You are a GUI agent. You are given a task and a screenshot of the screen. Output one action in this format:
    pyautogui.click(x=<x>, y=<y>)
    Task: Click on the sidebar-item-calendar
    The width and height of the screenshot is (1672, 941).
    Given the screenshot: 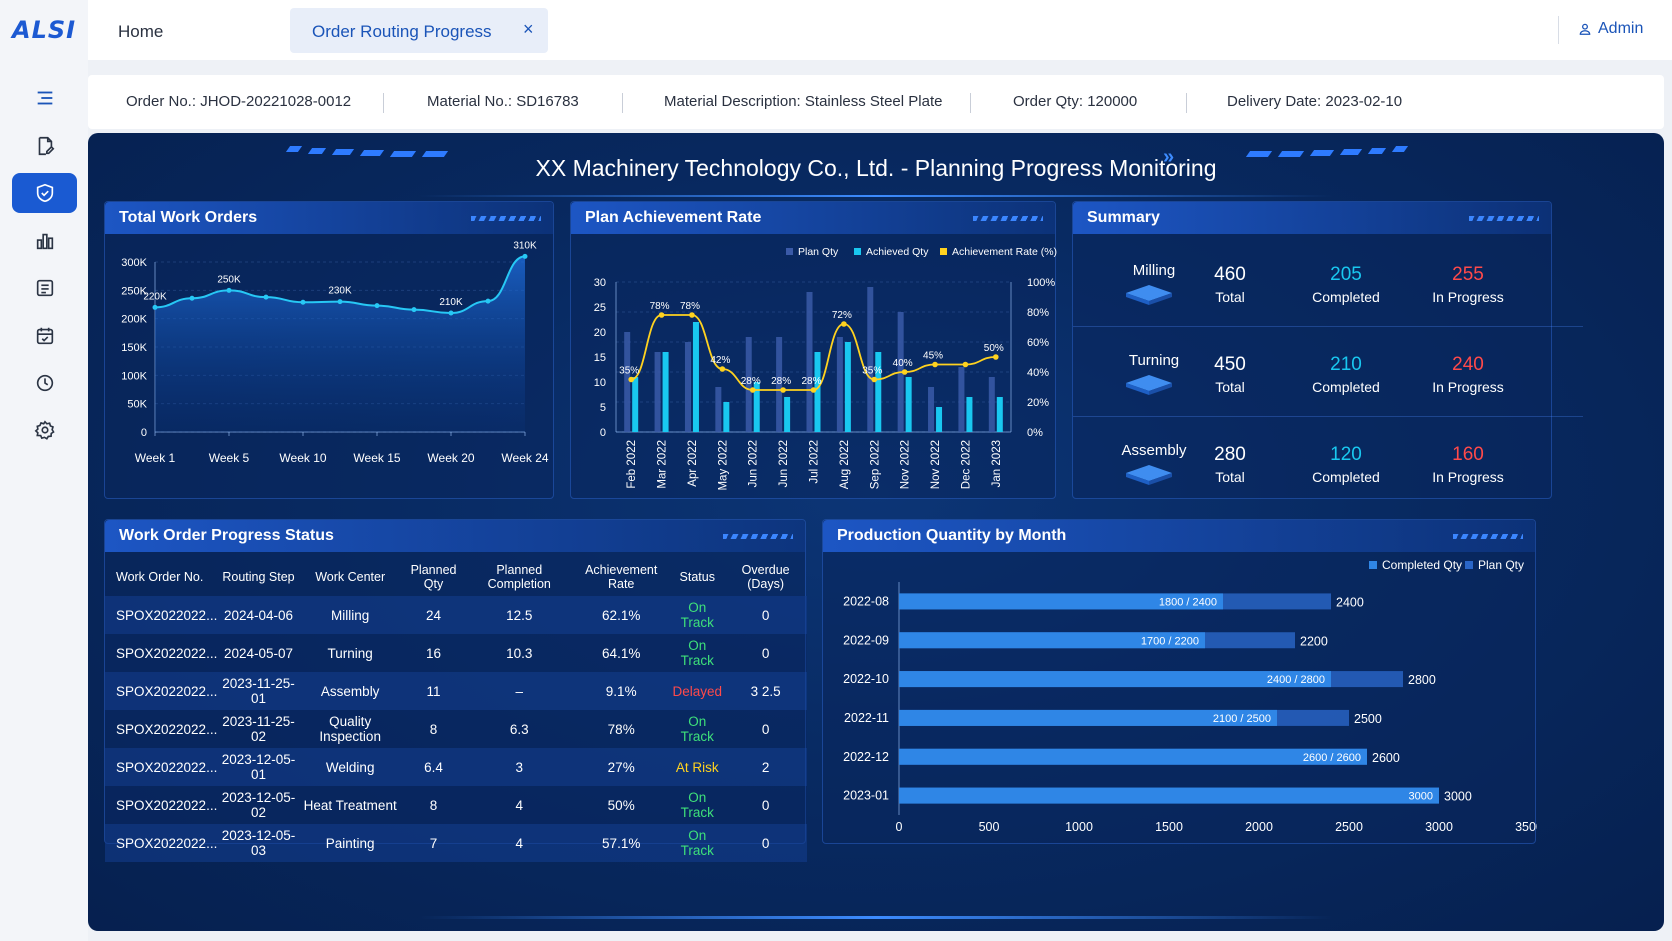 What is the action you would take?
    pyautogui.click(x=44, y=336)
    